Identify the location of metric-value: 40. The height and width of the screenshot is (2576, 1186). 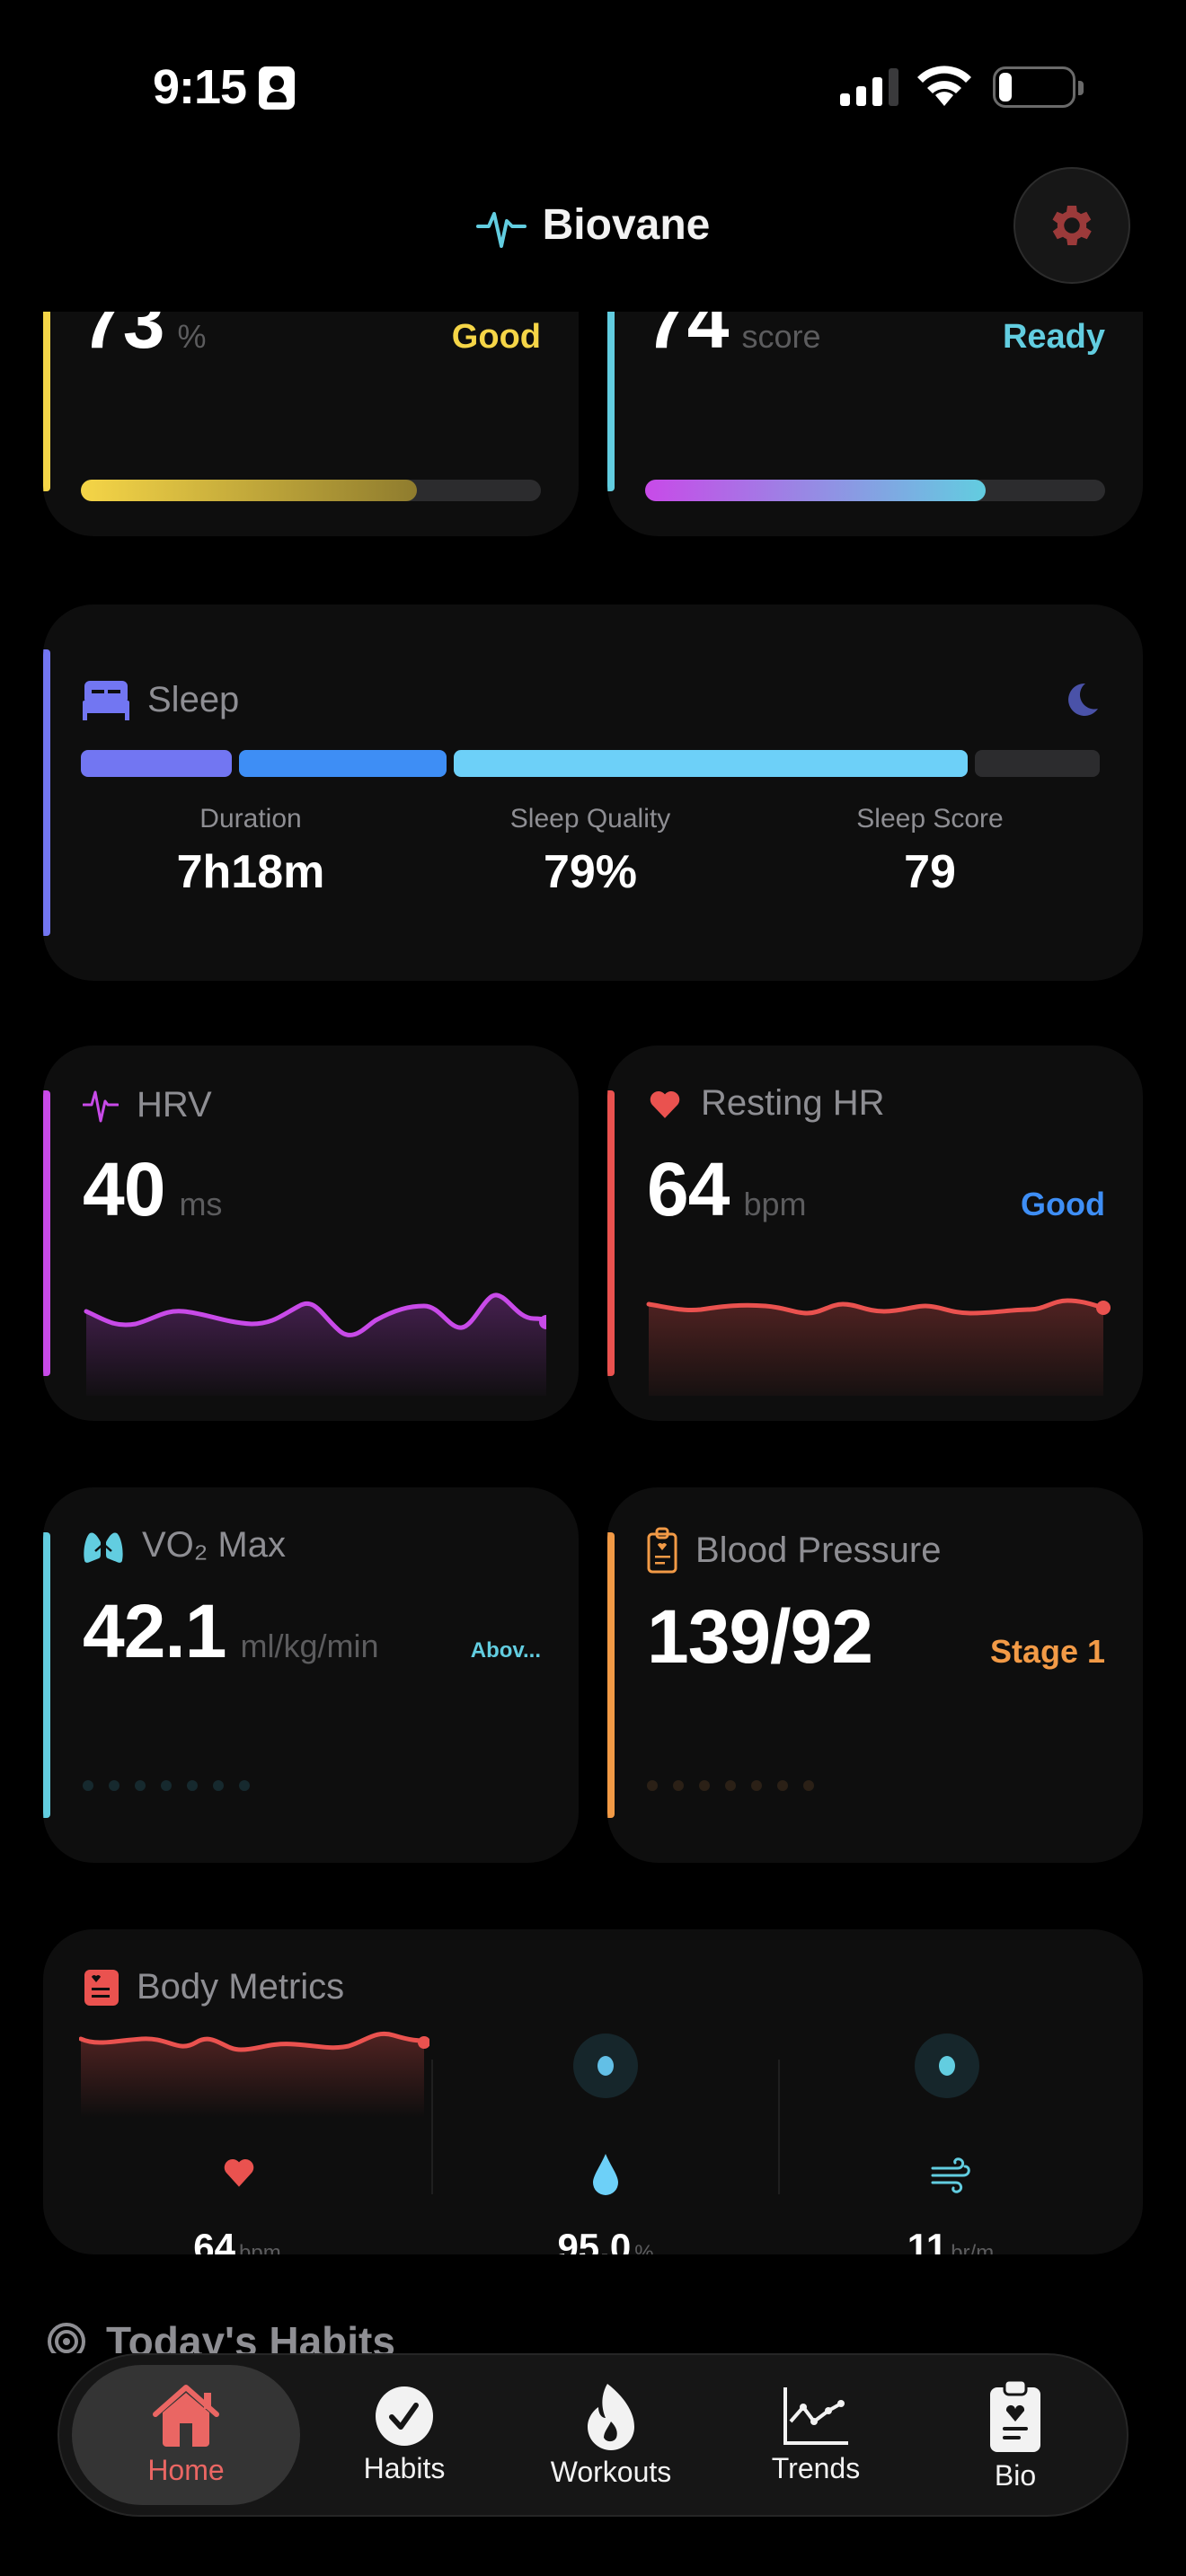
(124, 1189).